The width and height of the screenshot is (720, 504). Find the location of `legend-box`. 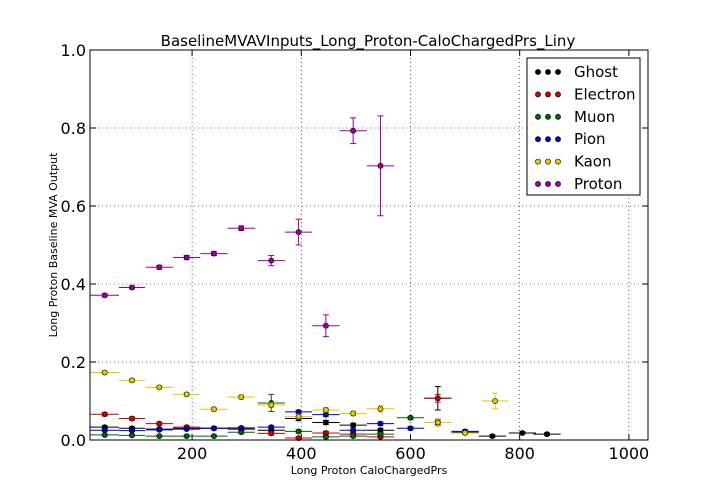

legend-box is located at coordinates (583, 126).